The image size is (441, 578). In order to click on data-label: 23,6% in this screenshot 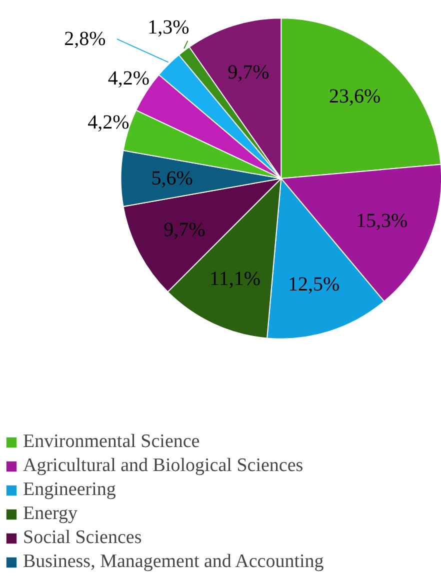, I will do `click(354, 97)`.